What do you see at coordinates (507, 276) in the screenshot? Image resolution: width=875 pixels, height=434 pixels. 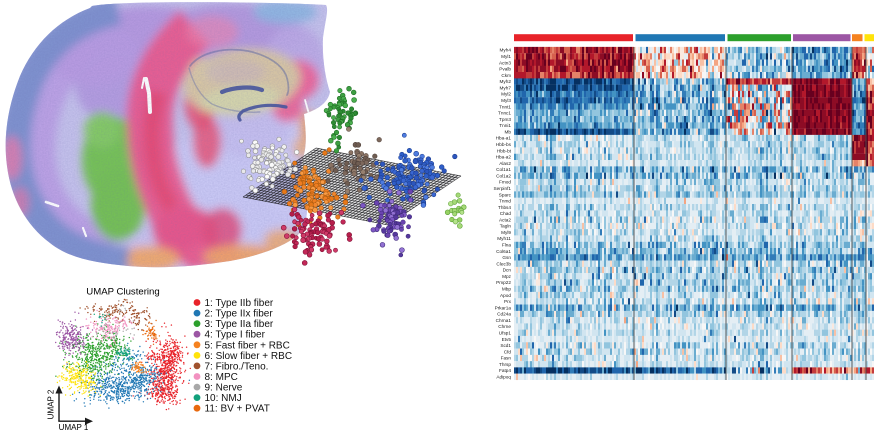 I see `svg-text: Mpz` at bounding box center [507, 276].